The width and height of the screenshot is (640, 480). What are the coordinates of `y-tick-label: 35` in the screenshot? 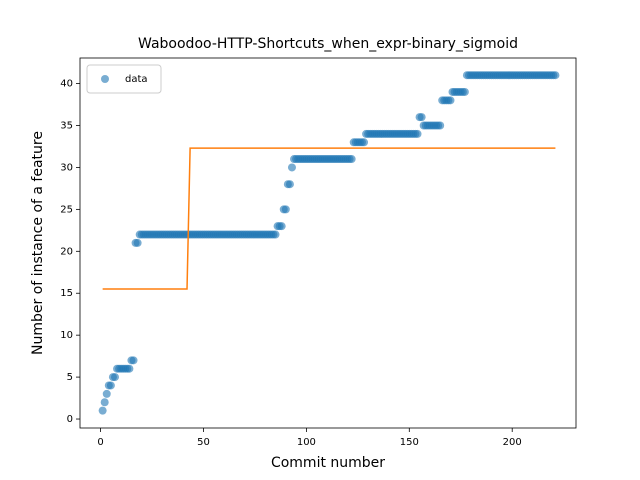 It's located at (66, 126).